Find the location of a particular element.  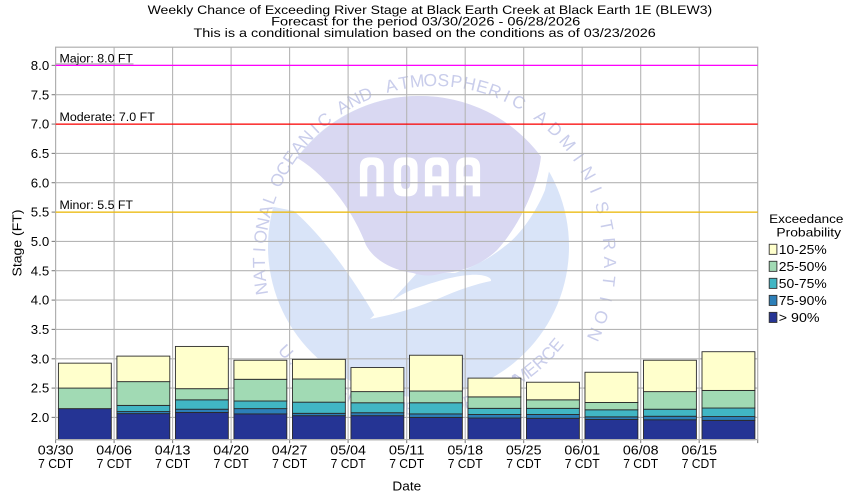

svg-text: Stage (FT) is located at coordinates (17, 243).